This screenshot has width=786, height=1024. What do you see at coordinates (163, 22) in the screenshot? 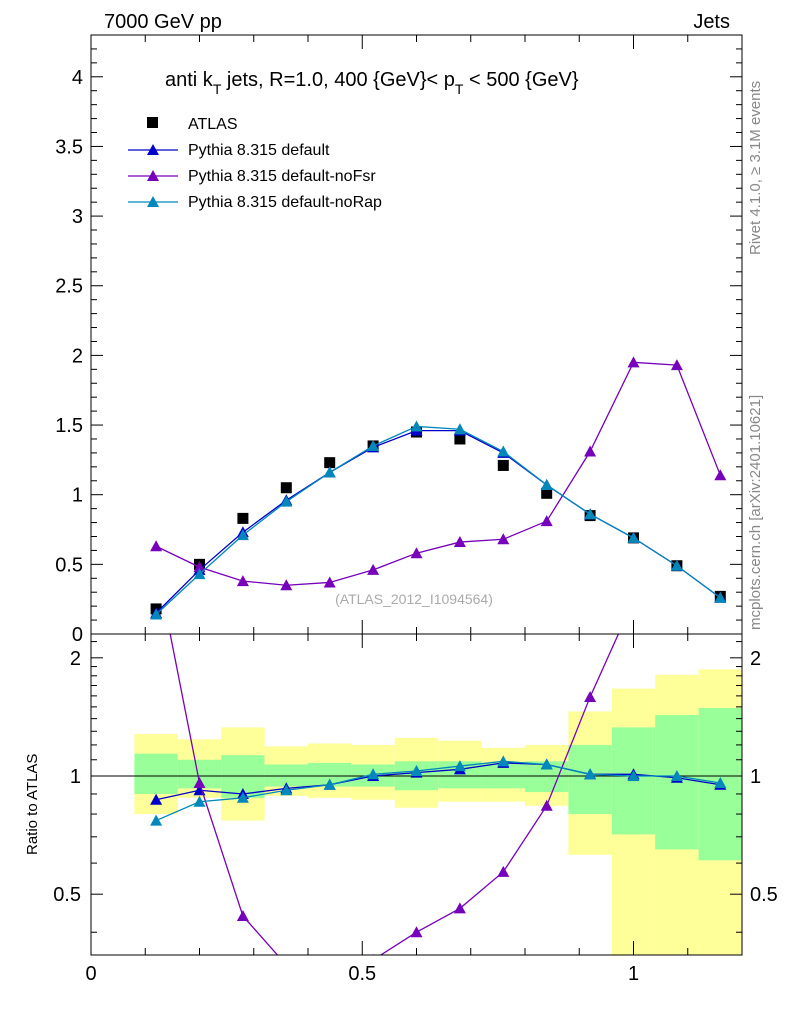
I see `header-left: 7000 GeV pp` at bounding box center [163, 22].